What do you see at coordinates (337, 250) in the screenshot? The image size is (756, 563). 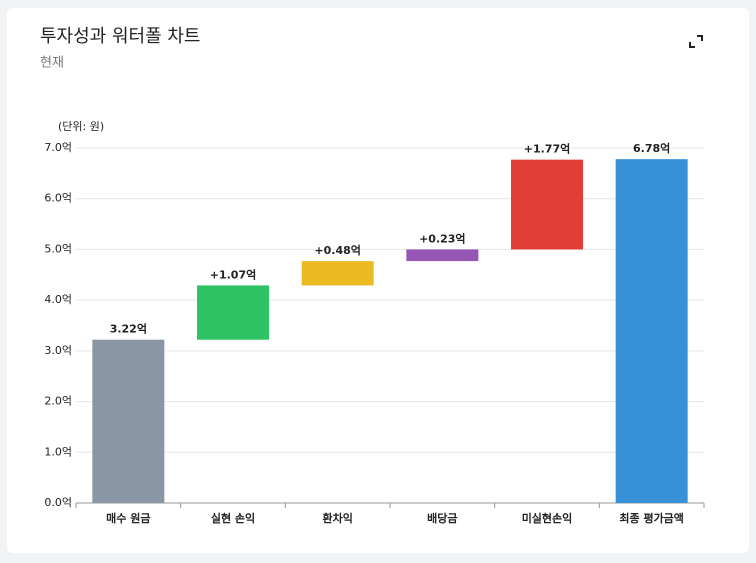 I see `value-label: +0.48억` at bounding box center [337, 250].